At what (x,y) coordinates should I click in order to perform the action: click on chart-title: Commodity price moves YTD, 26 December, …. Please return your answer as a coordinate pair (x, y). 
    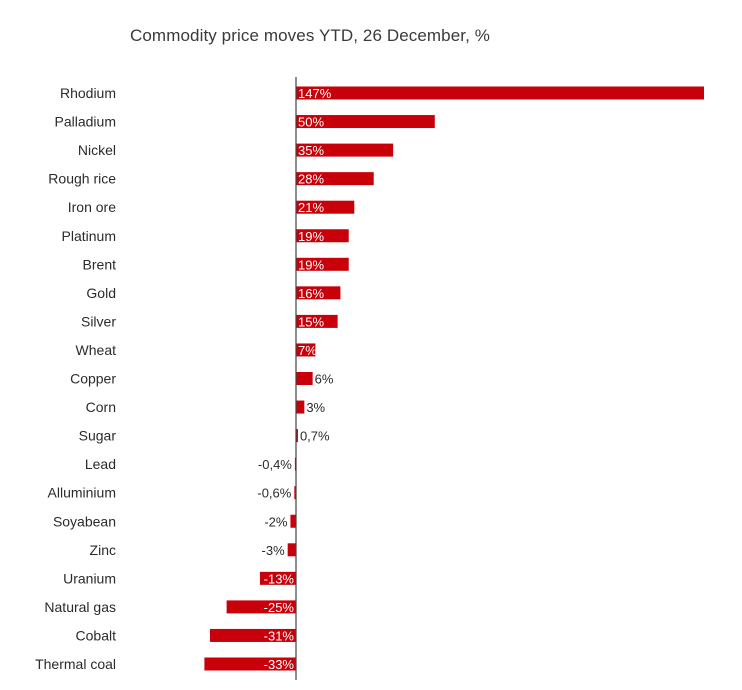
    Looking at the image, I should click on (310, 35).